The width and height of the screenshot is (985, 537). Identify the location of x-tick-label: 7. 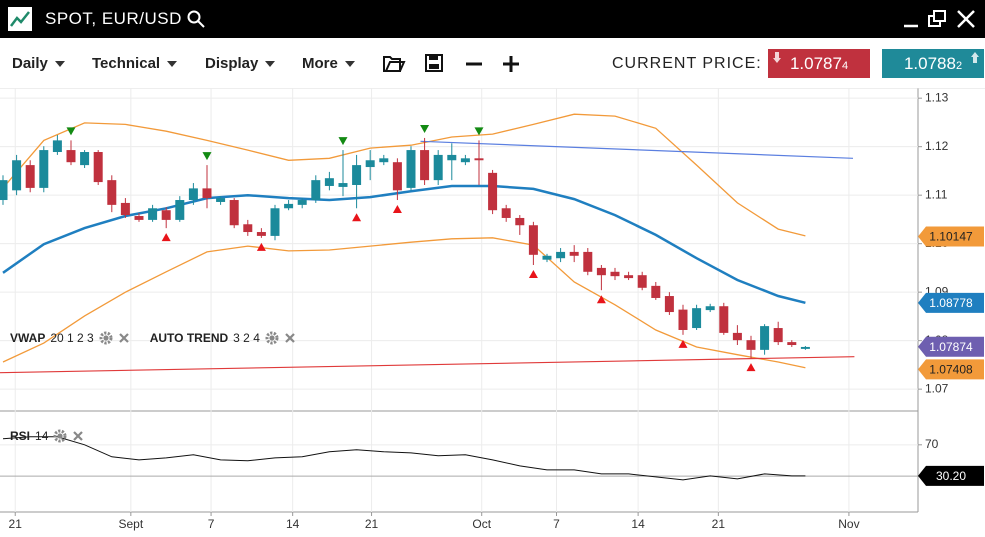
(556, 524).